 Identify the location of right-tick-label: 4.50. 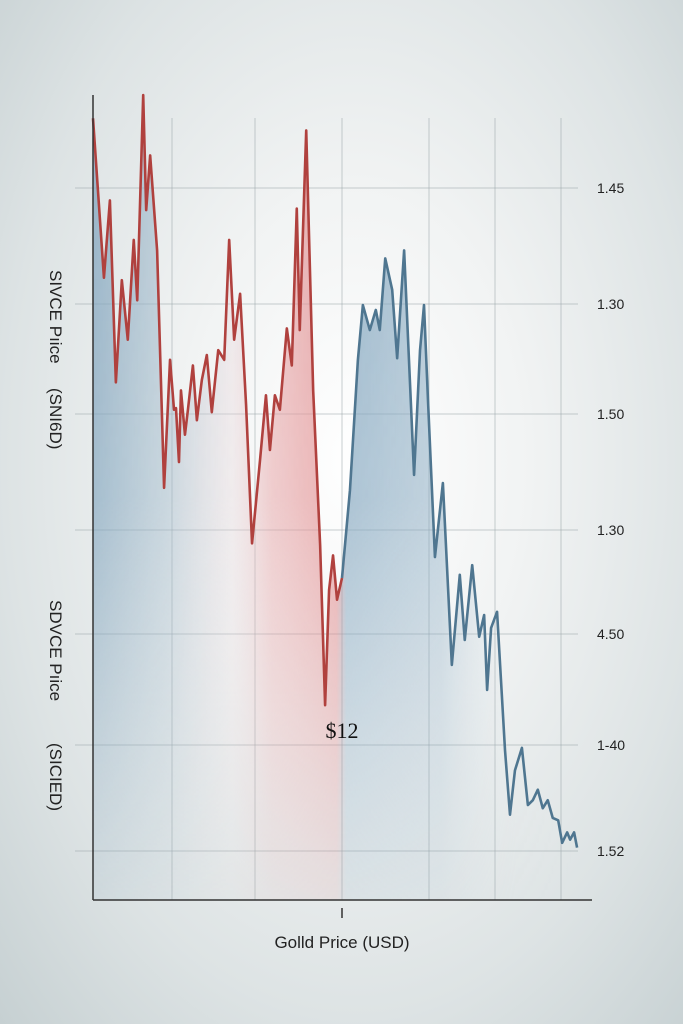
(610, 634).